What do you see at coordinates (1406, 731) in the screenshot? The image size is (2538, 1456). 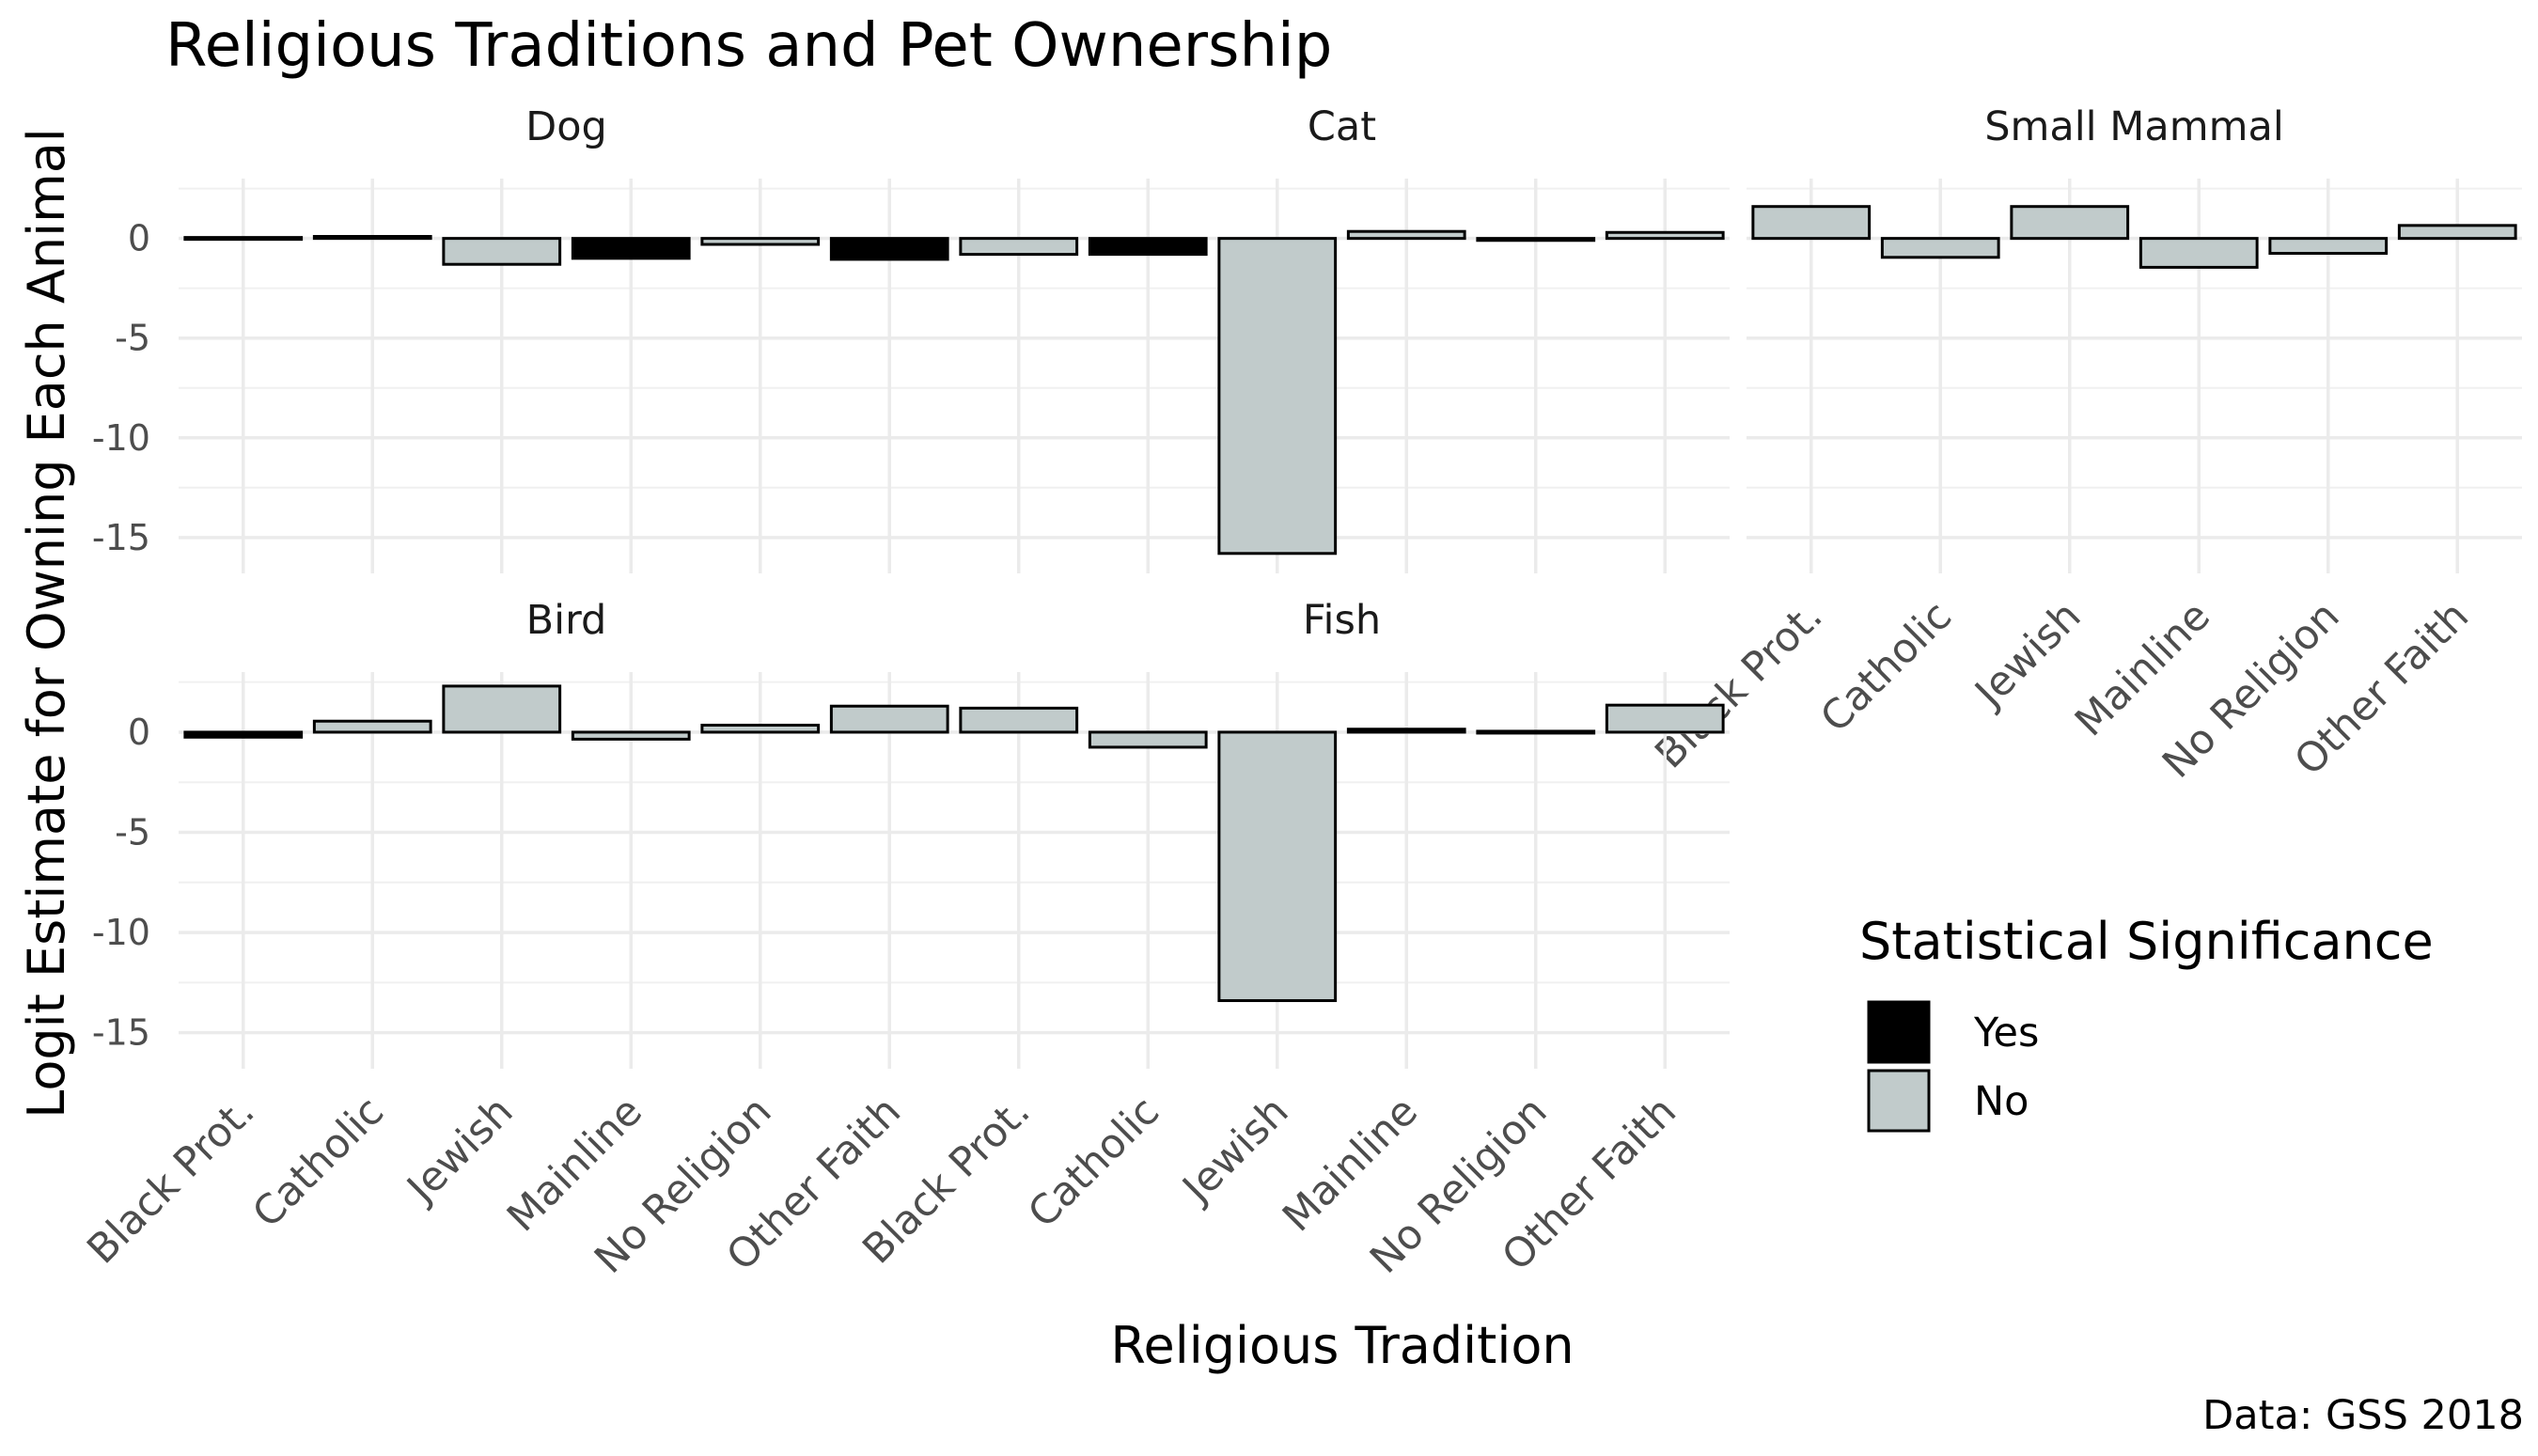 I see `bar-fish-mainline` at bounding box center [1406, 731].